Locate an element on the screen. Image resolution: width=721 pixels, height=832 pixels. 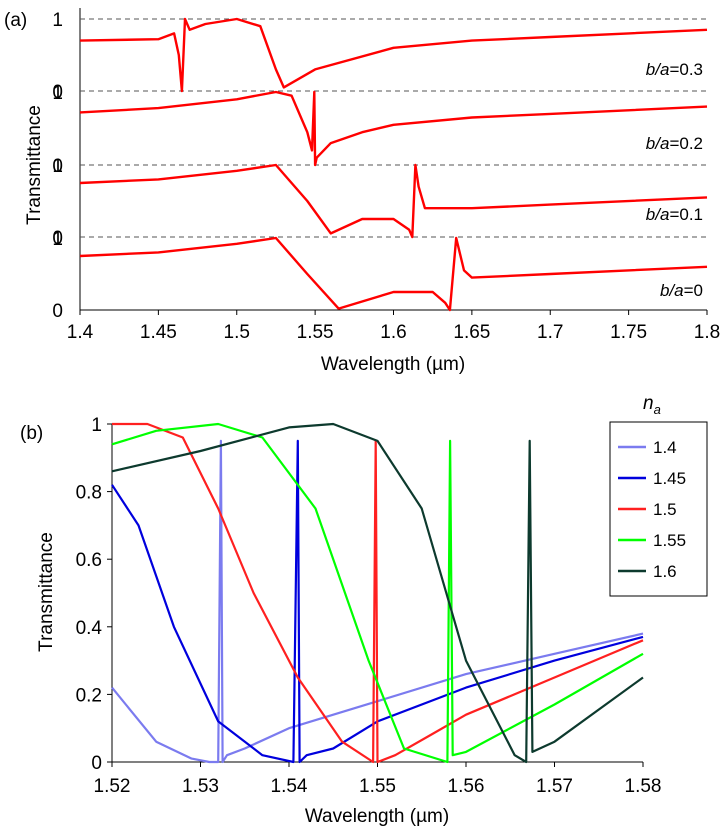
panel-a-series-label: b/a=0.3 is located at coordinates (674, 69).